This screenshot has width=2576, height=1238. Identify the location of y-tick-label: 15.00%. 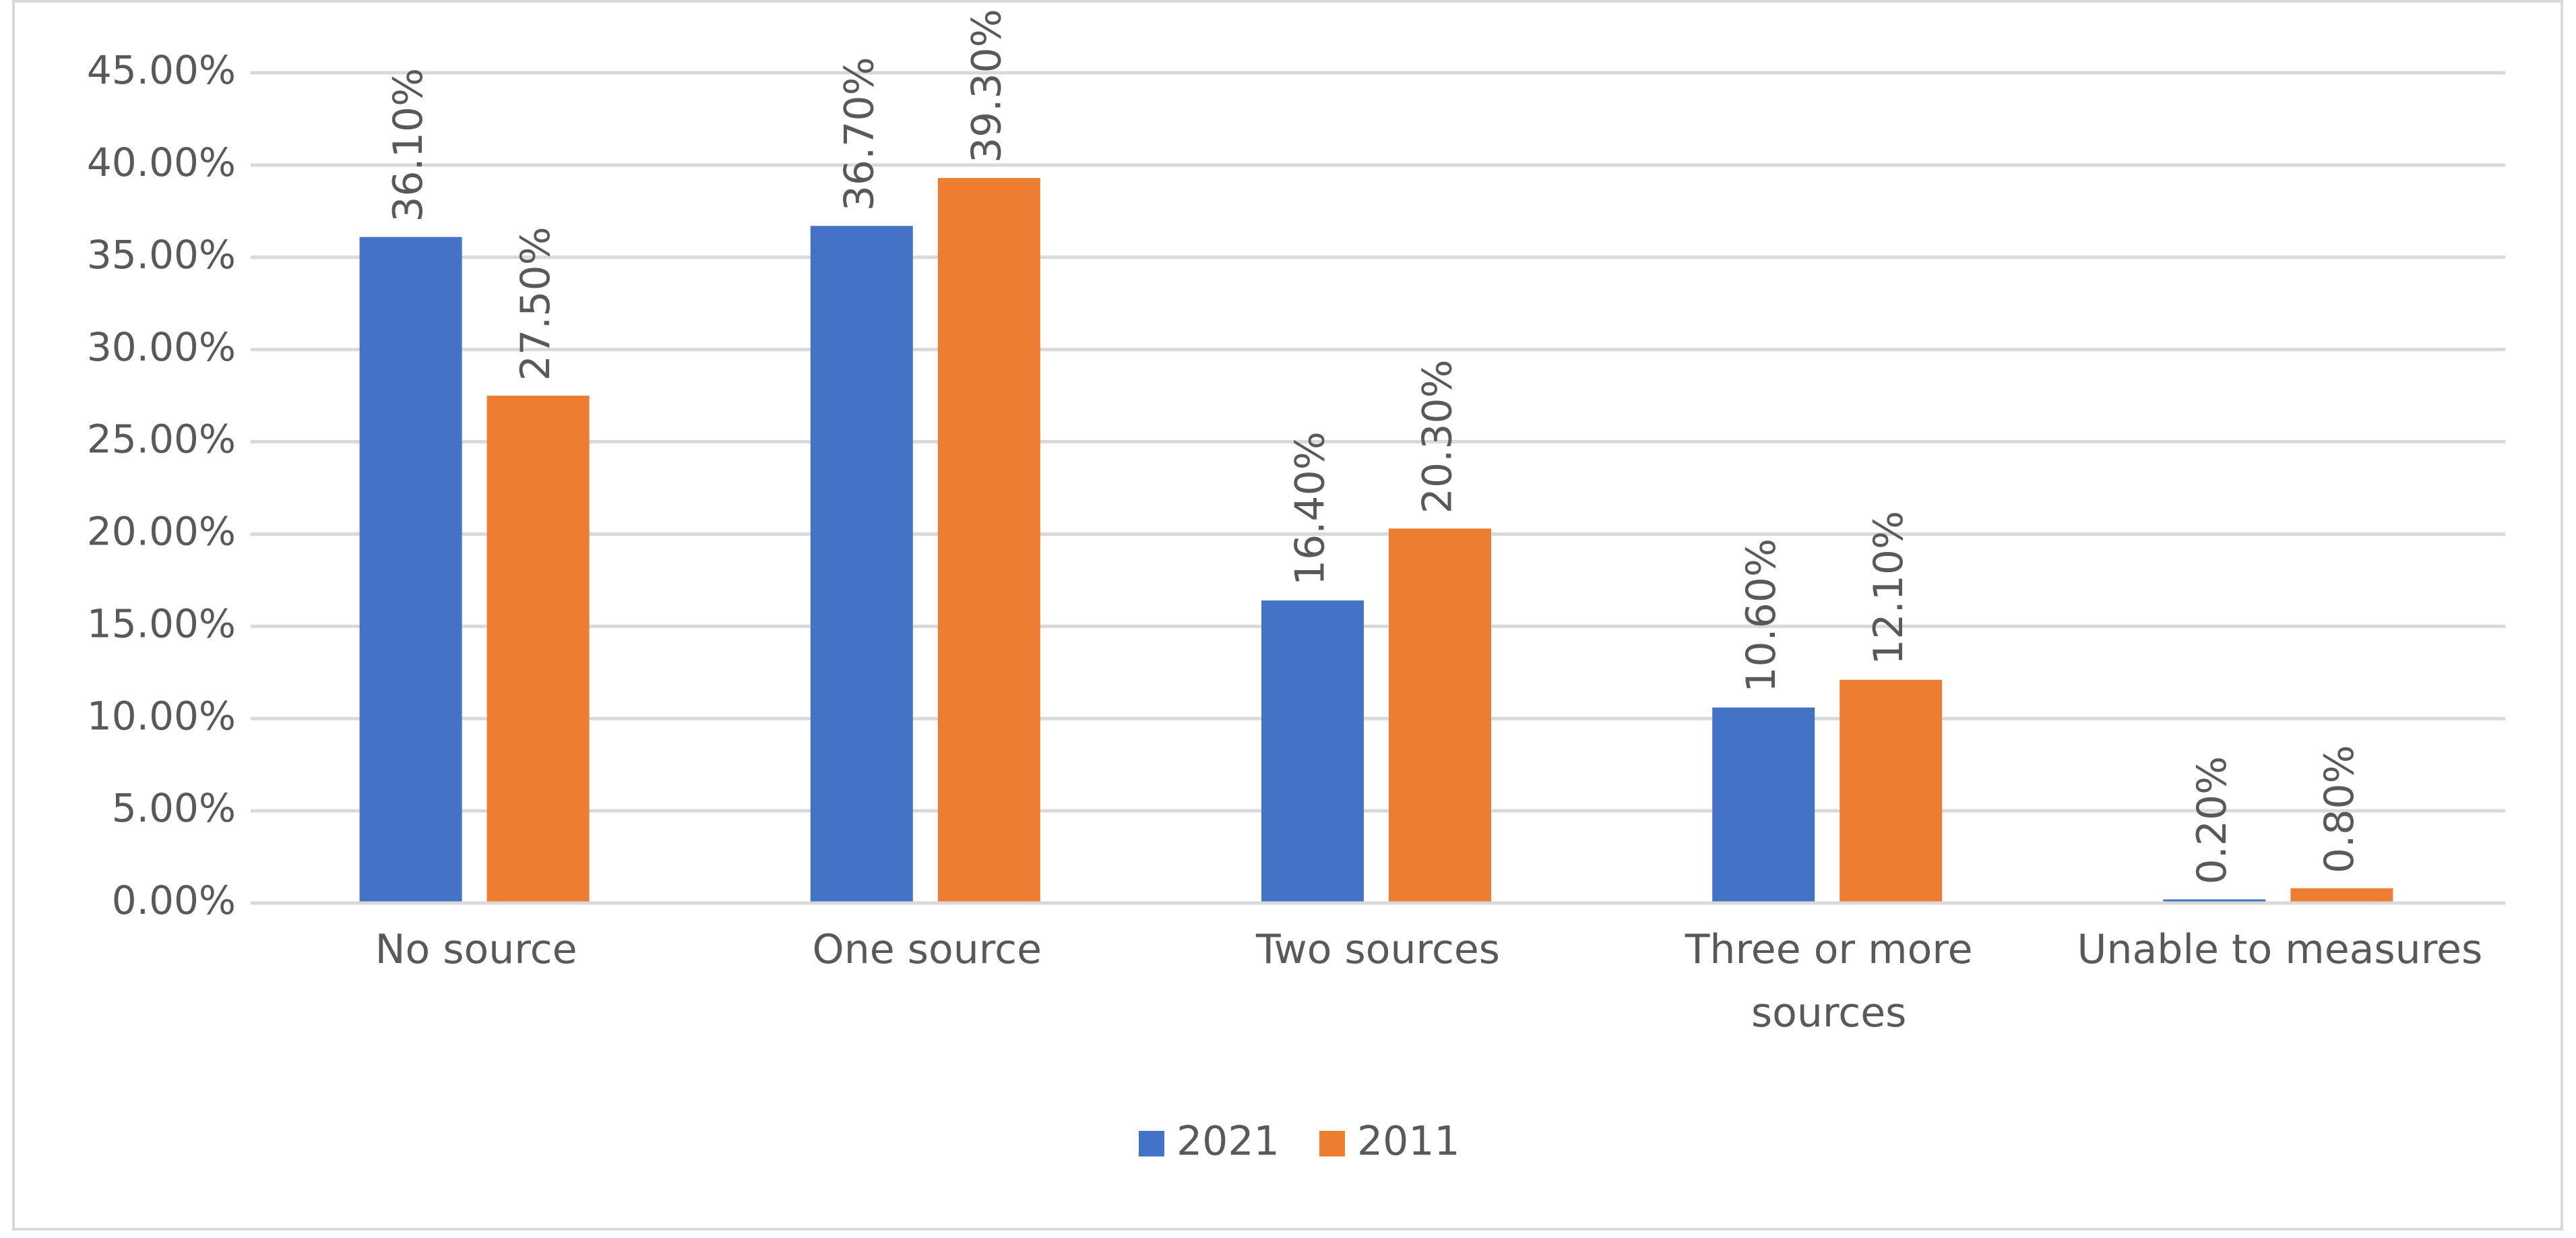
(161, 623).